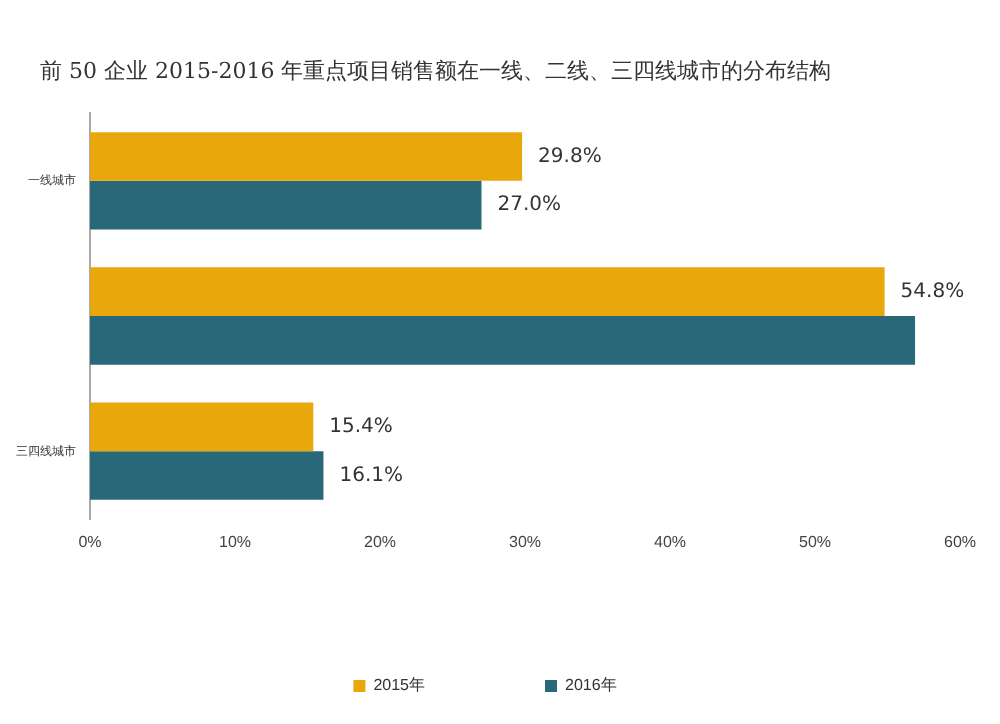 This screenshot has width=1000, height=724. What do you see at coordinates (371, 475) in the screenshot?
I see `data-label: 16.1%` at bounding box center [371, 475].